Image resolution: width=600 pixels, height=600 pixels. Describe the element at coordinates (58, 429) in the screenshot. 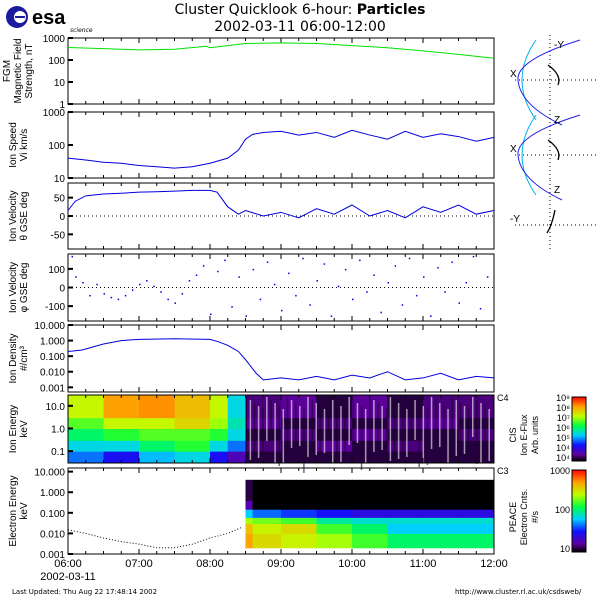

I see `y-tick-label: 1.0` at that location.